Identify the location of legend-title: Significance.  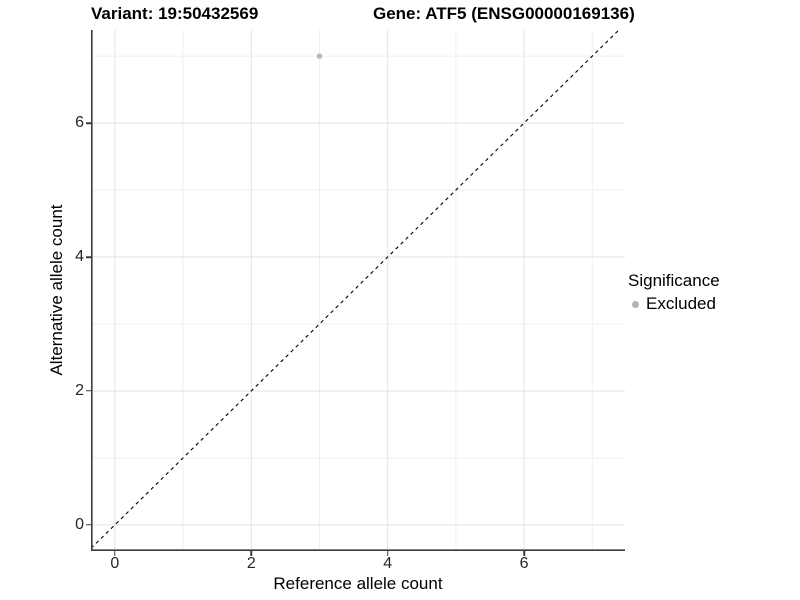
(674, 280).